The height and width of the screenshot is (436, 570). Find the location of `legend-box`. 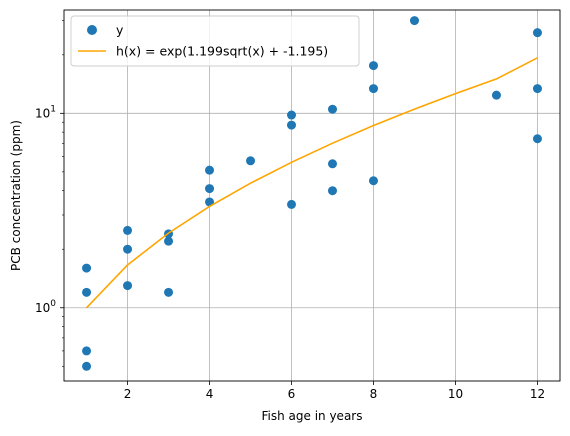

legend-box is located at coordinates (215, 41).